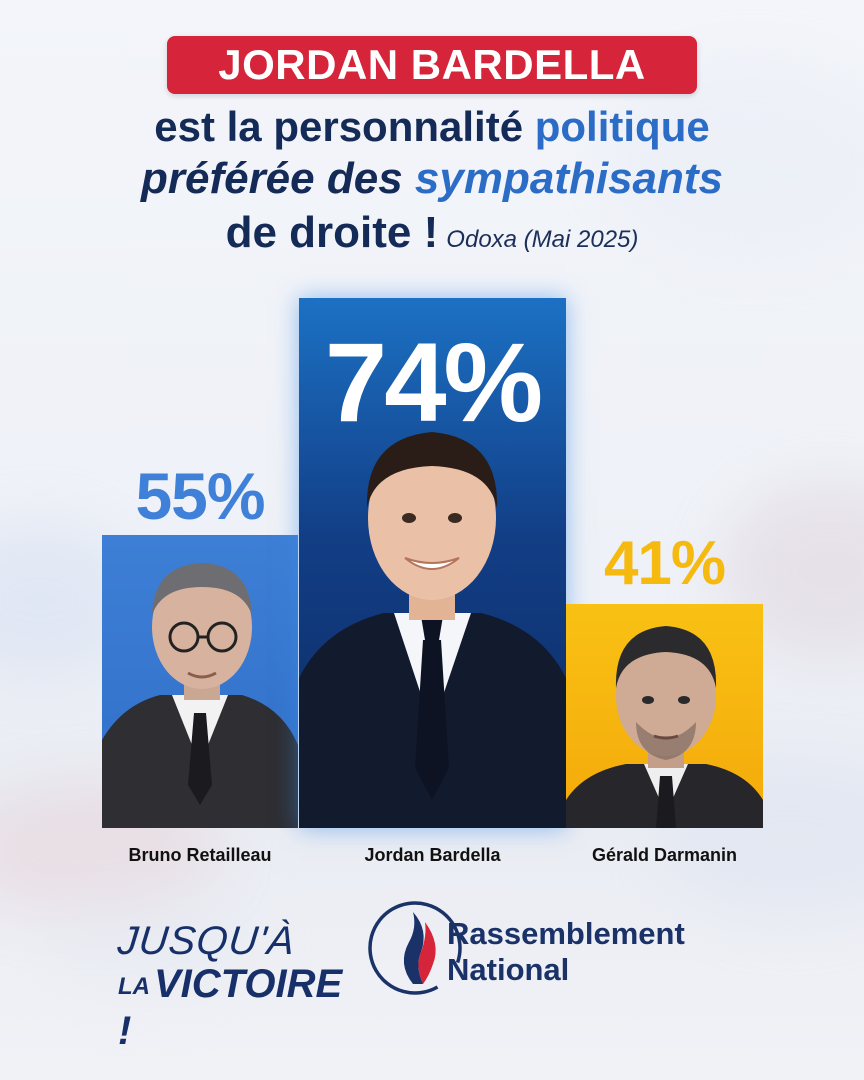 Image resolution: width=864 pixels, height=1080 pixels. Describe the element at coordinates (206, 941) in the screenshot. I see `slogan-line-1: JUSQU'À` at that location.